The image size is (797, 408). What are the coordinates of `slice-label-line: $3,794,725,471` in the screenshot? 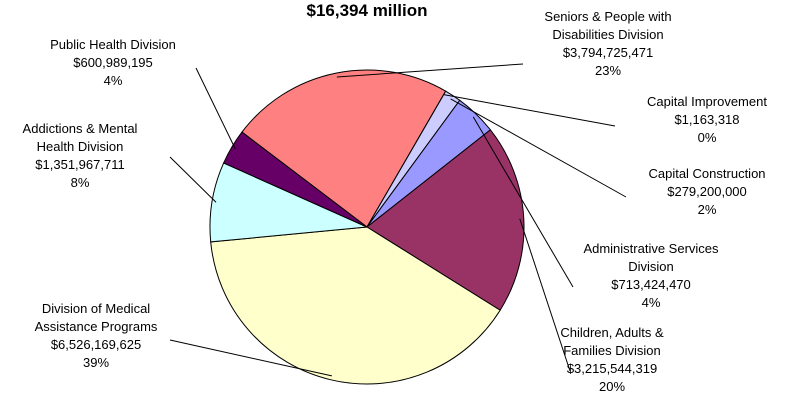 It's located at (608, 52).